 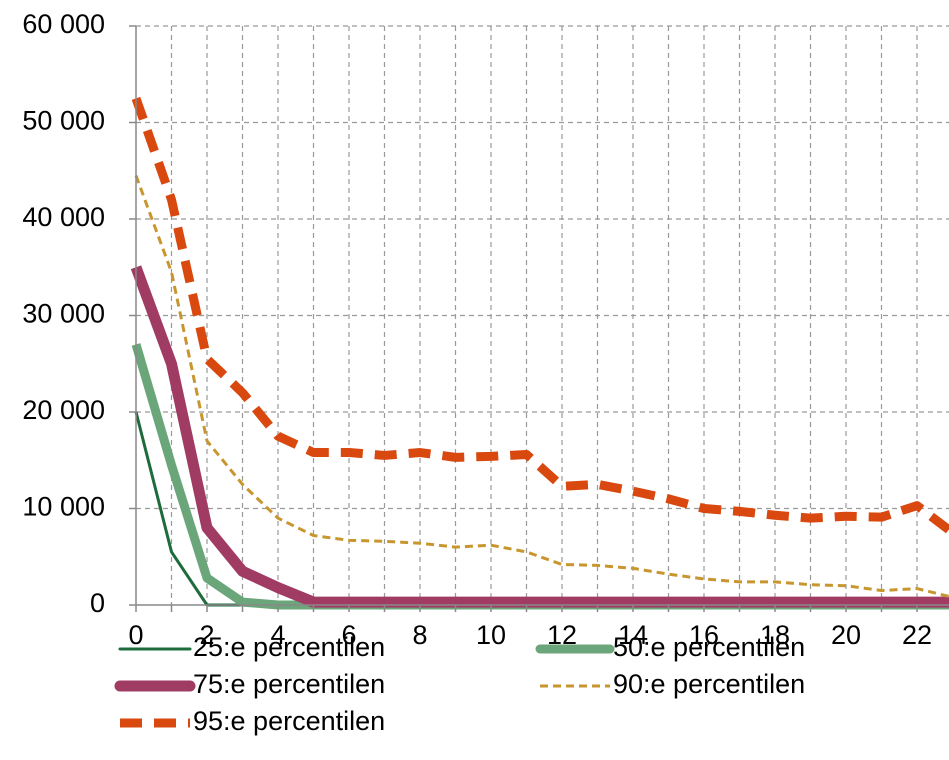 What do you see at coordinates (348, 635) in the screenshot?
I see `x-tick-label: 6` at bounding box center [348, 635].